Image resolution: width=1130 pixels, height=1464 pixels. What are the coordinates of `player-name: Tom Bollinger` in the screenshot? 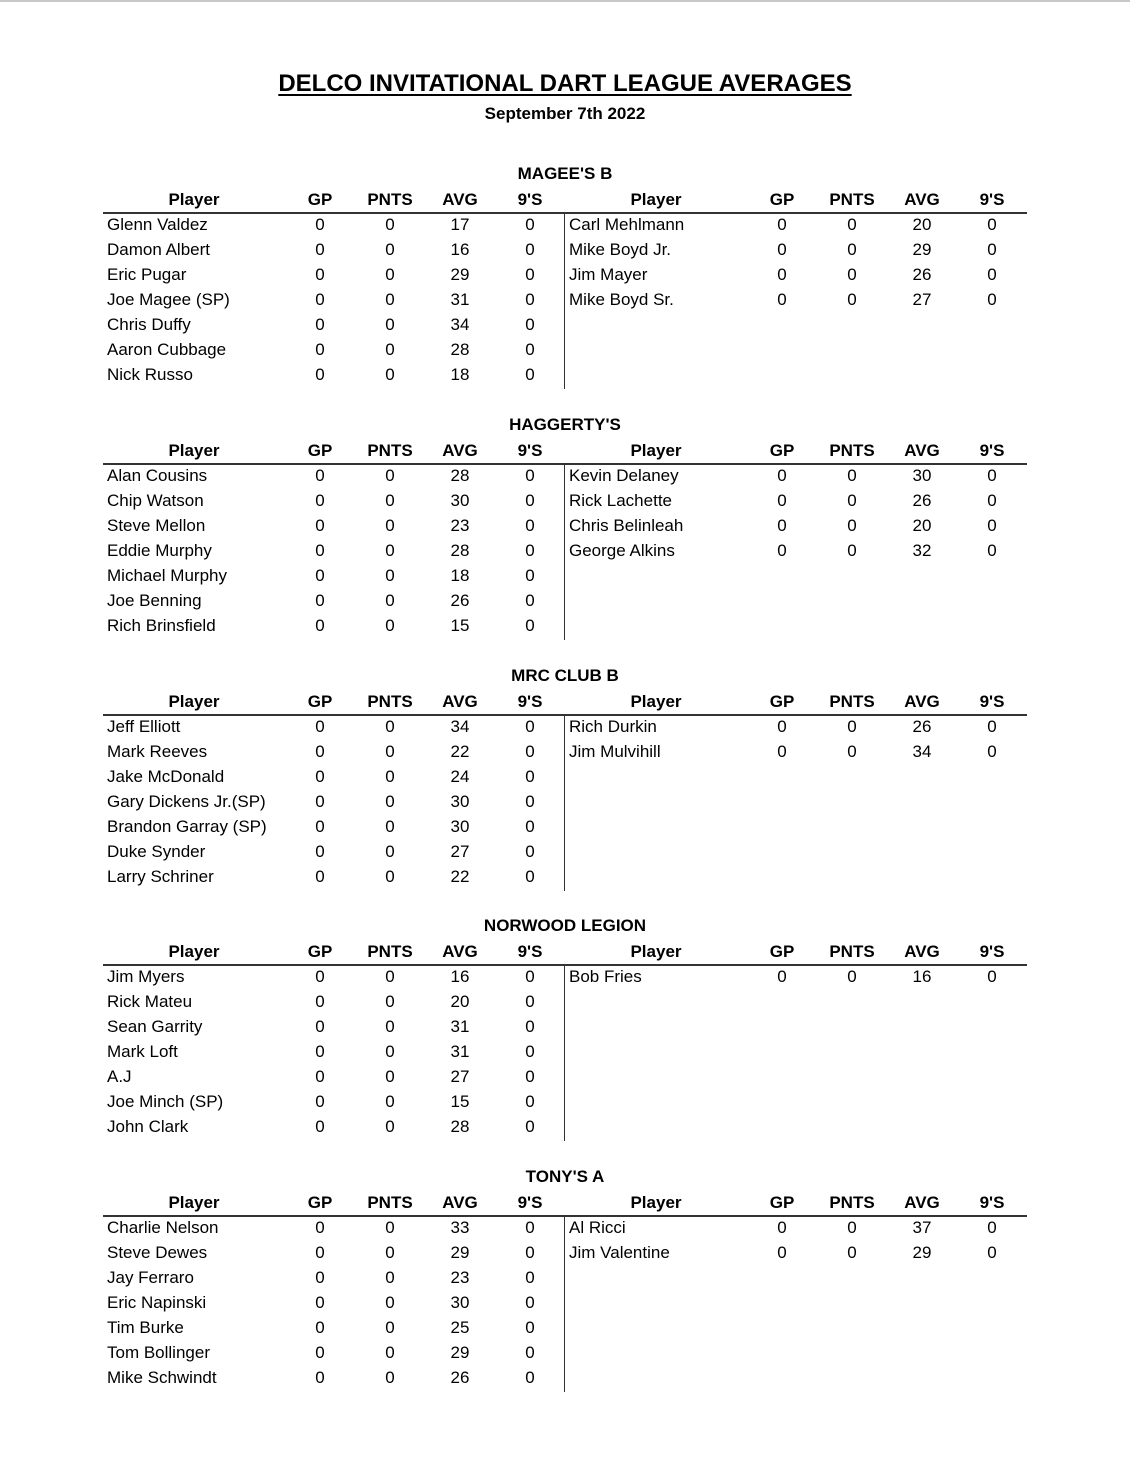 It's located at (158, 1352).